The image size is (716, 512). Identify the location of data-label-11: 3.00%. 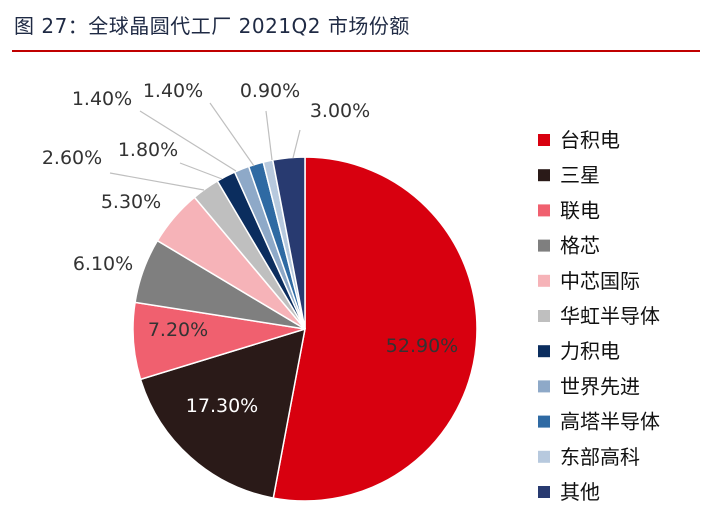
(340, 111).